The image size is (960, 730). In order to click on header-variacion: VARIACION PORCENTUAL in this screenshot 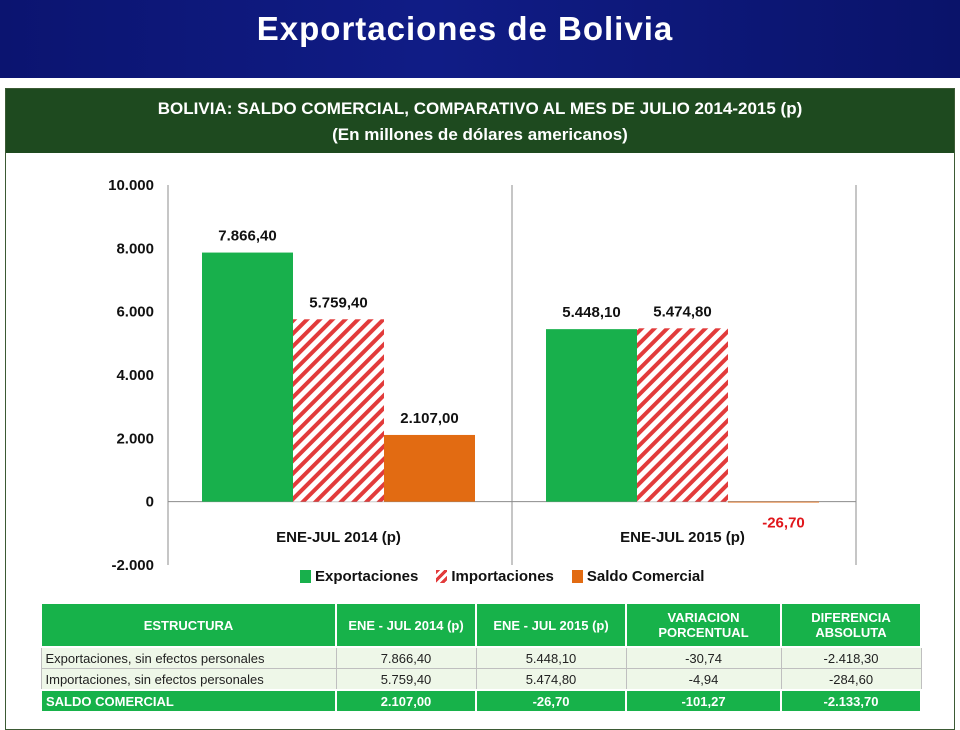, I will do `click(703, 625)`.